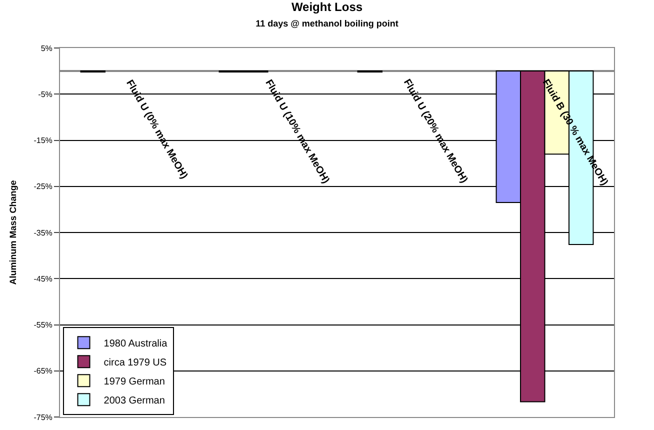 This screenshot has width=654, height=430. What do you see at coordinates (136, 344) in the screenshot?
I see `legend-label: 1980 Australia` at bounding box center [136, 344].